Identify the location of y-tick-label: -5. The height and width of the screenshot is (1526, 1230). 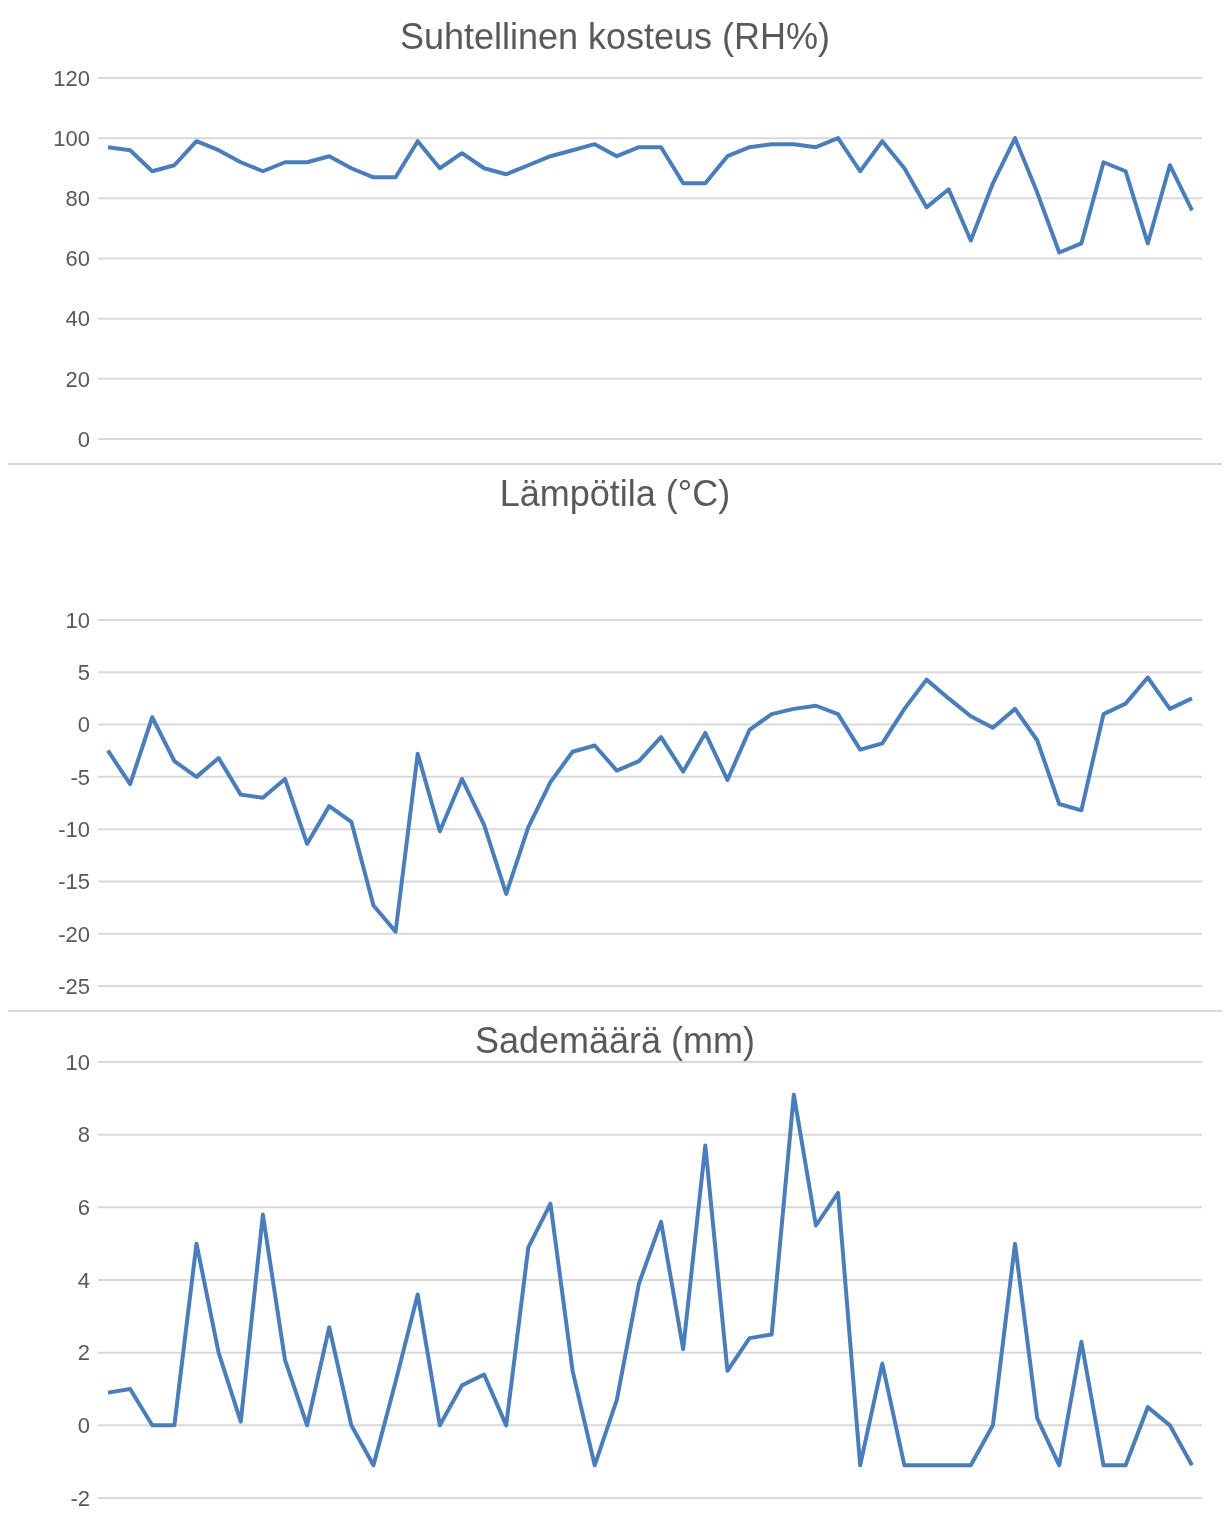
(80, 777).